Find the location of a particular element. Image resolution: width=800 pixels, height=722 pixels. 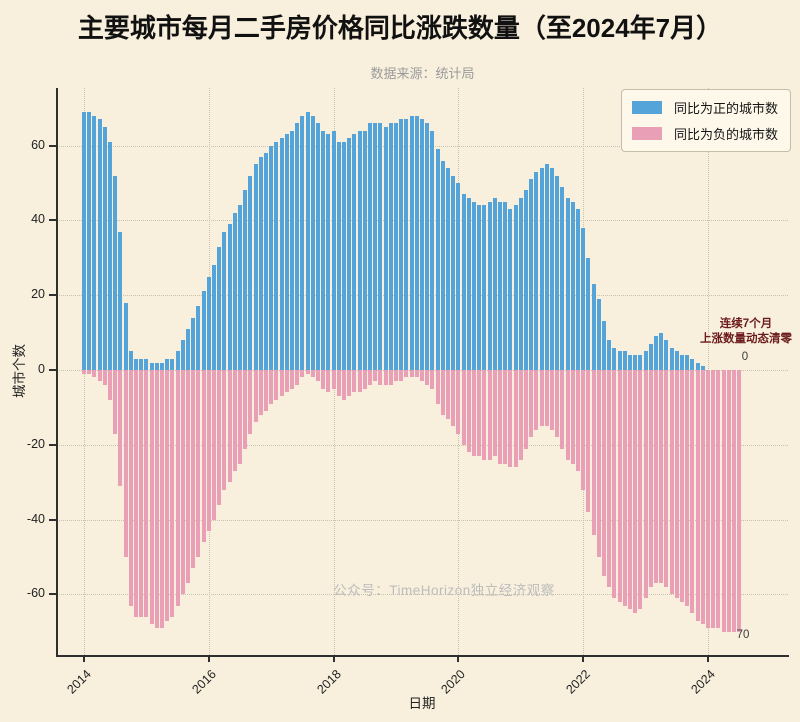

chart-title: 主要城市每月二手房价格同比涨跌数量（至2024年7月） is located at coordinates (400, 28).